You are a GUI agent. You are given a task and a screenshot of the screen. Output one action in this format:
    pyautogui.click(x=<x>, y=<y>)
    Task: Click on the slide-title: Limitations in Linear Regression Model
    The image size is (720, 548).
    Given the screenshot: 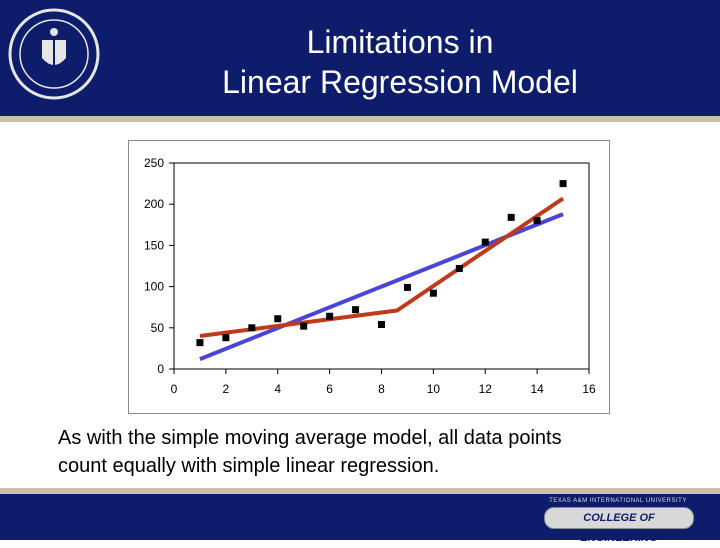 What is the action you would take?
    pyautogui.click(x=400, y=62)
    